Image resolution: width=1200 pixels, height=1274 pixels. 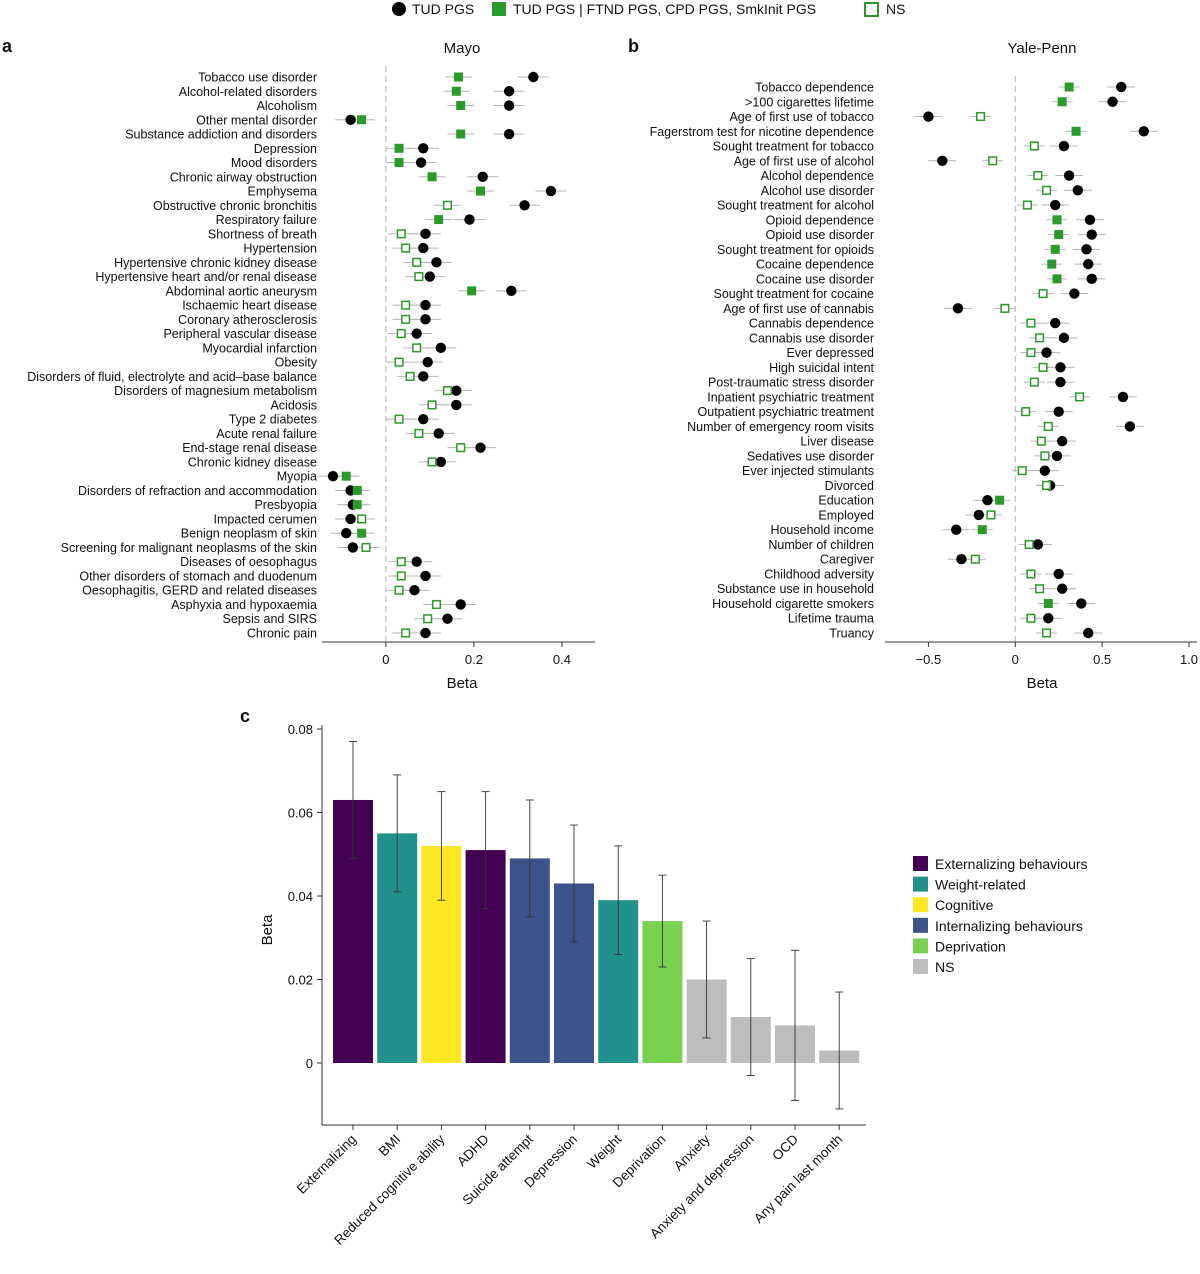 I want to click on row-label: Hypertensive chronic kidney disease, so click(x=215, y=263).